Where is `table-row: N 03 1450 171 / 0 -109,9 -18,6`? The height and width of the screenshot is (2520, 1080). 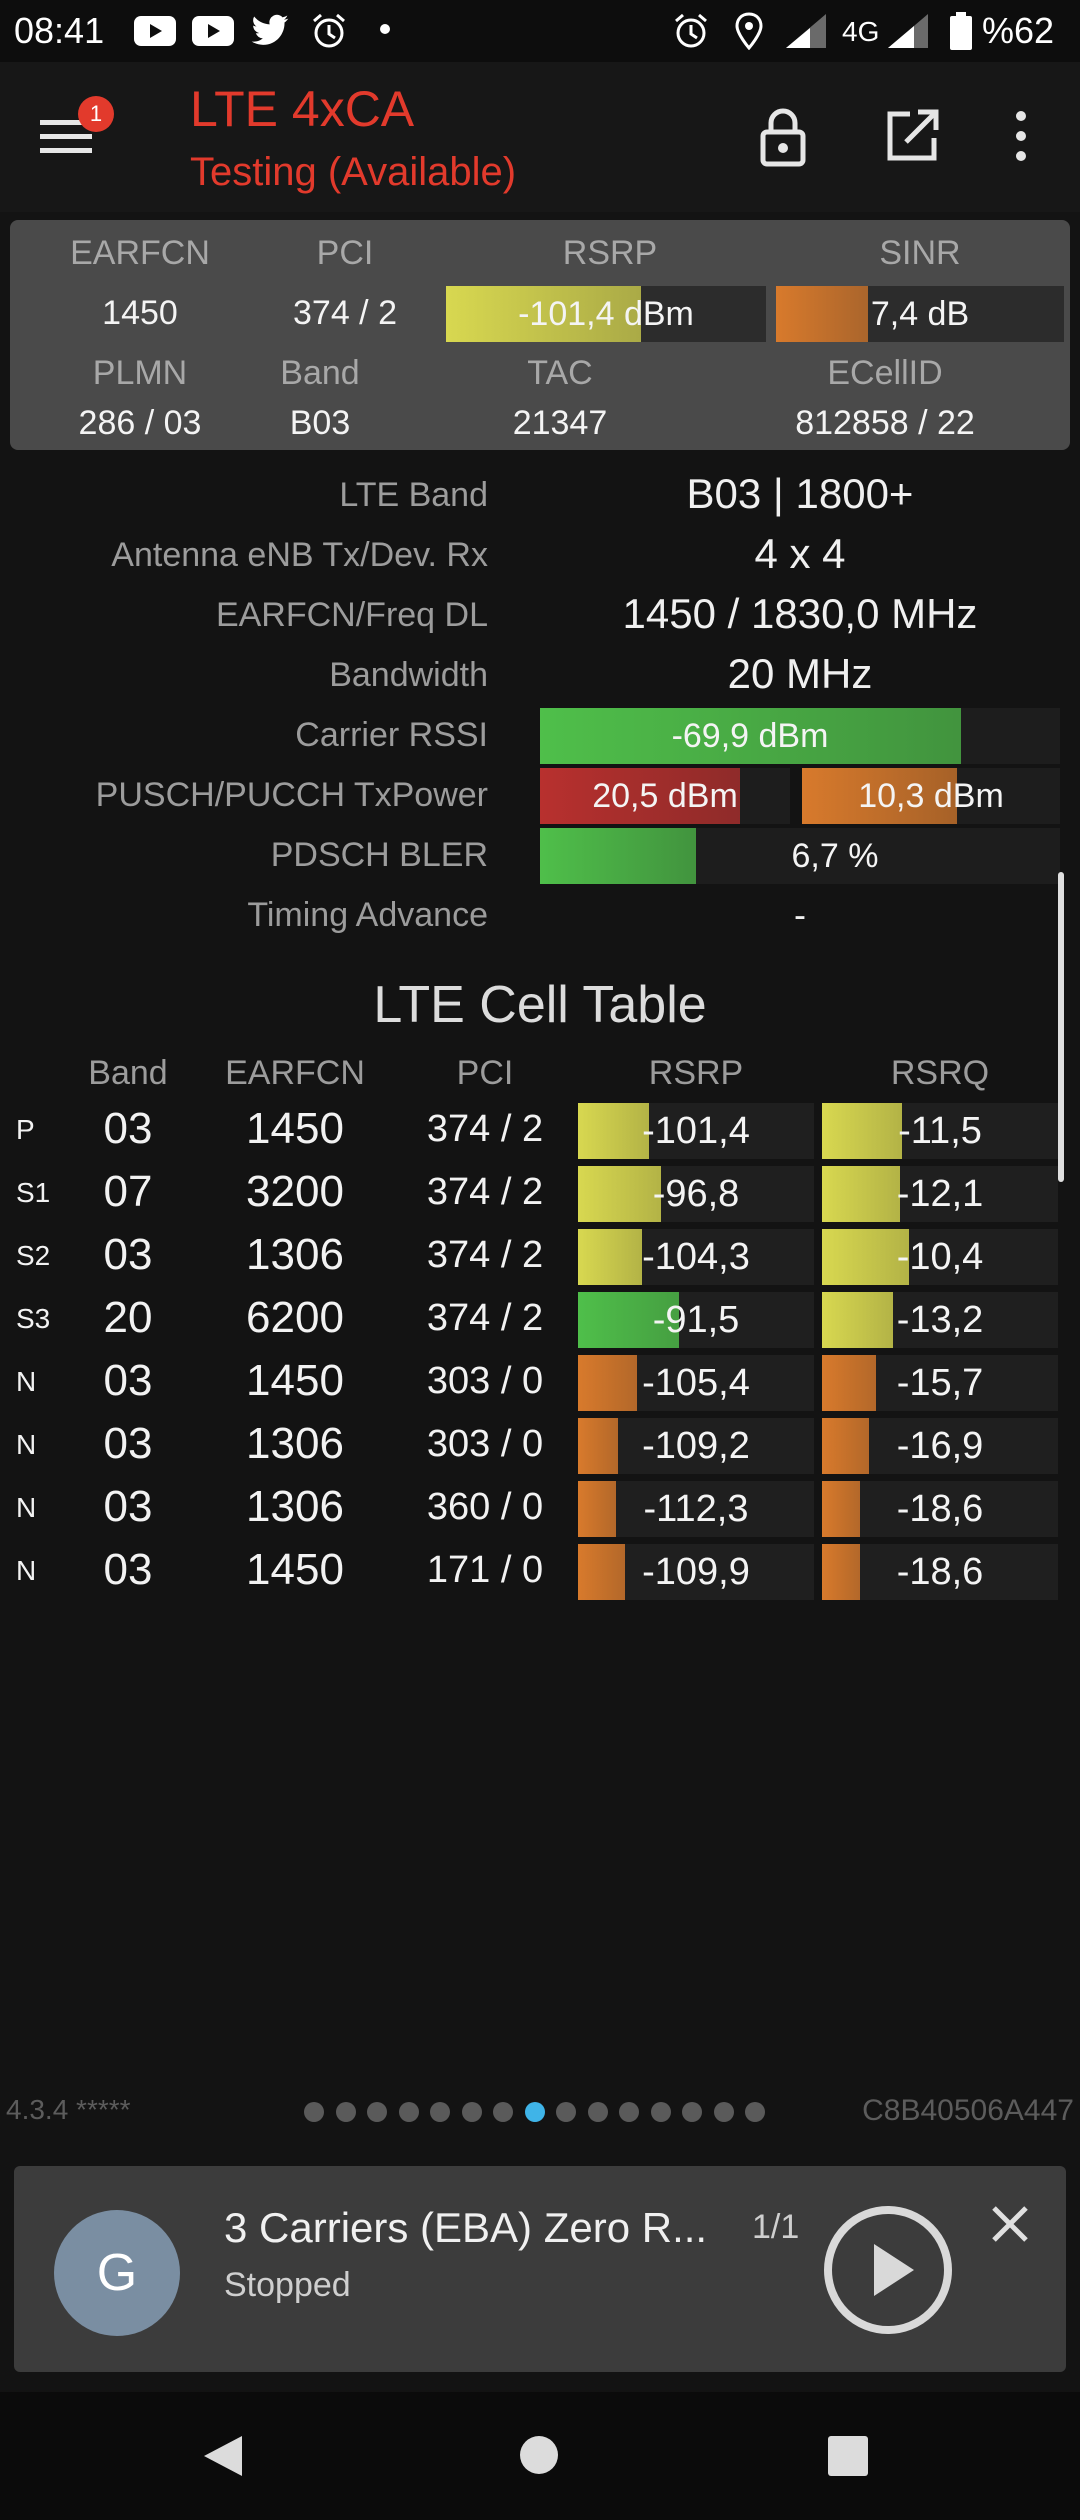 table-row: N 03 1450 171 / 0 -109,9 -18,6 is located at coordinates (540, 1572).